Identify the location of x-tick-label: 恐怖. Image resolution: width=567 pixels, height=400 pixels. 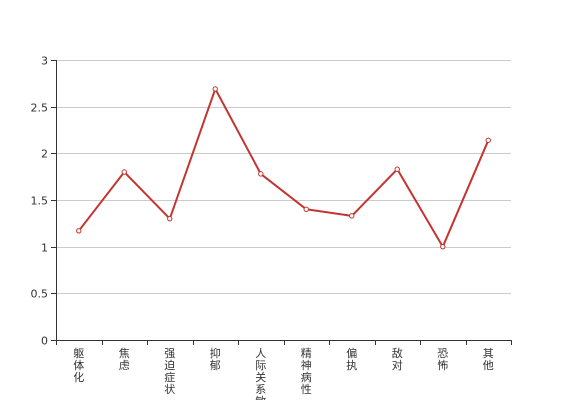
(442, 359).